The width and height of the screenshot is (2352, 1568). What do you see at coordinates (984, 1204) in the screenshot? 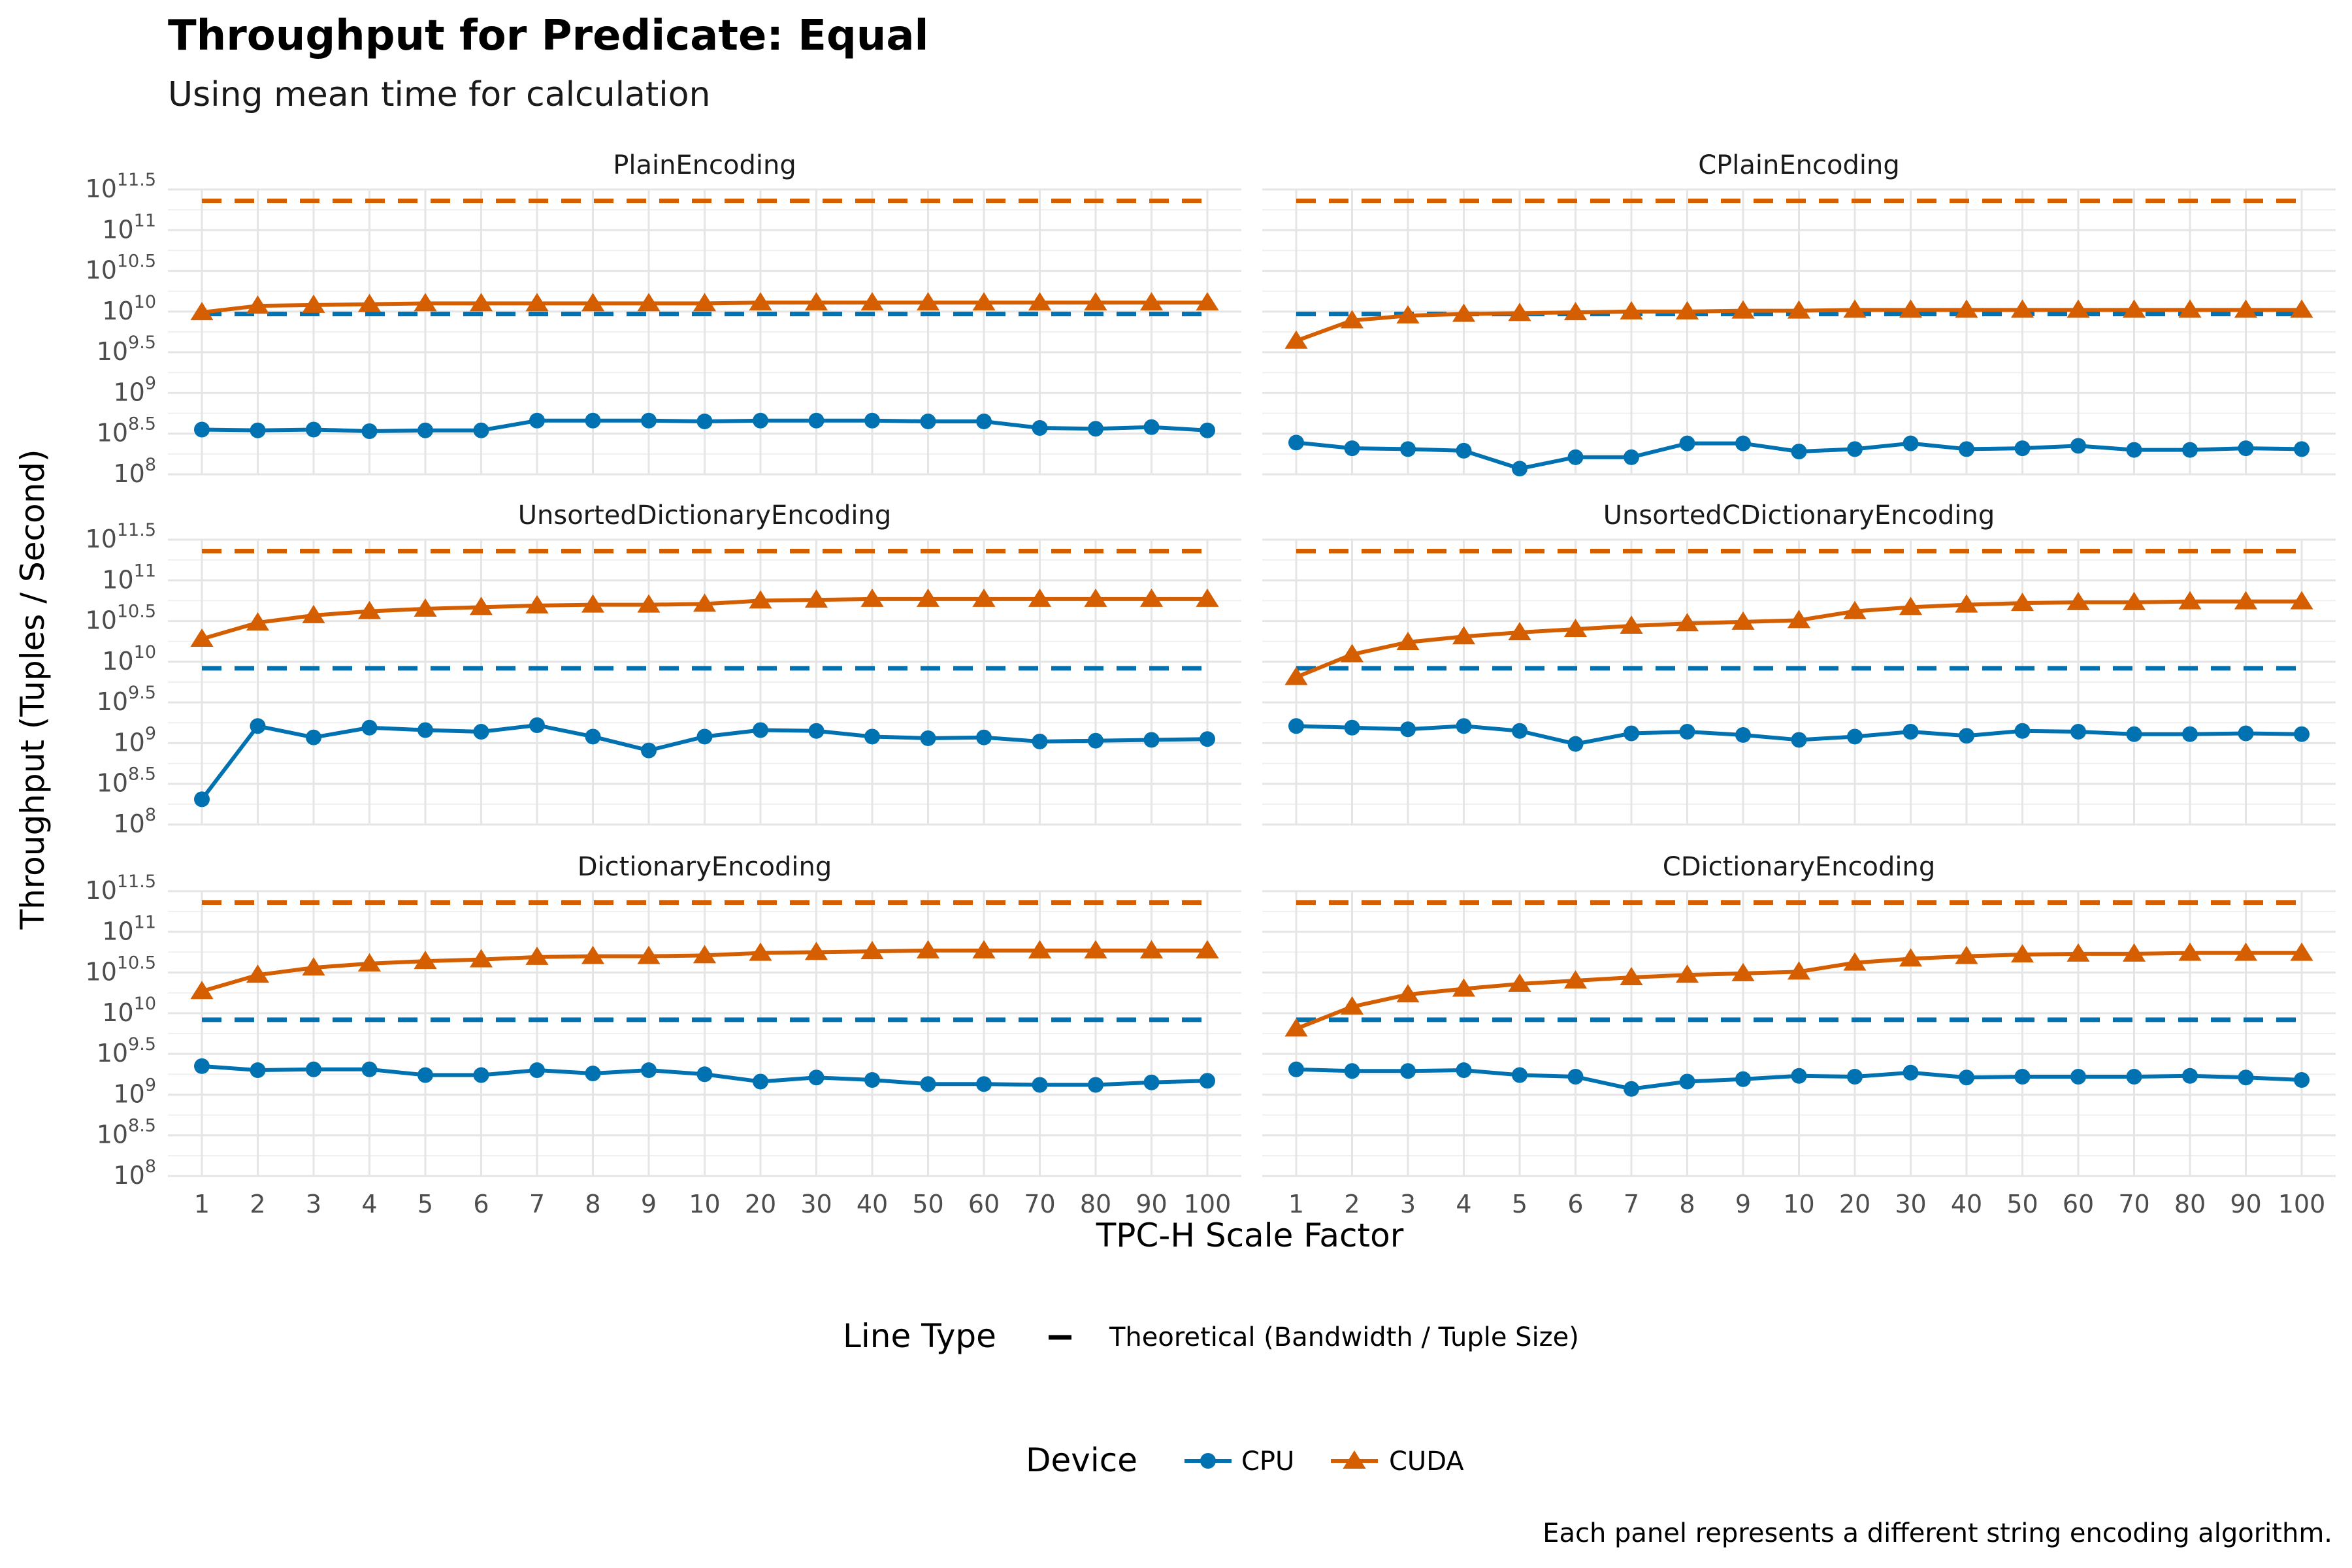
I see `x-tick-label: 60` at bounding box center [984, 1204].